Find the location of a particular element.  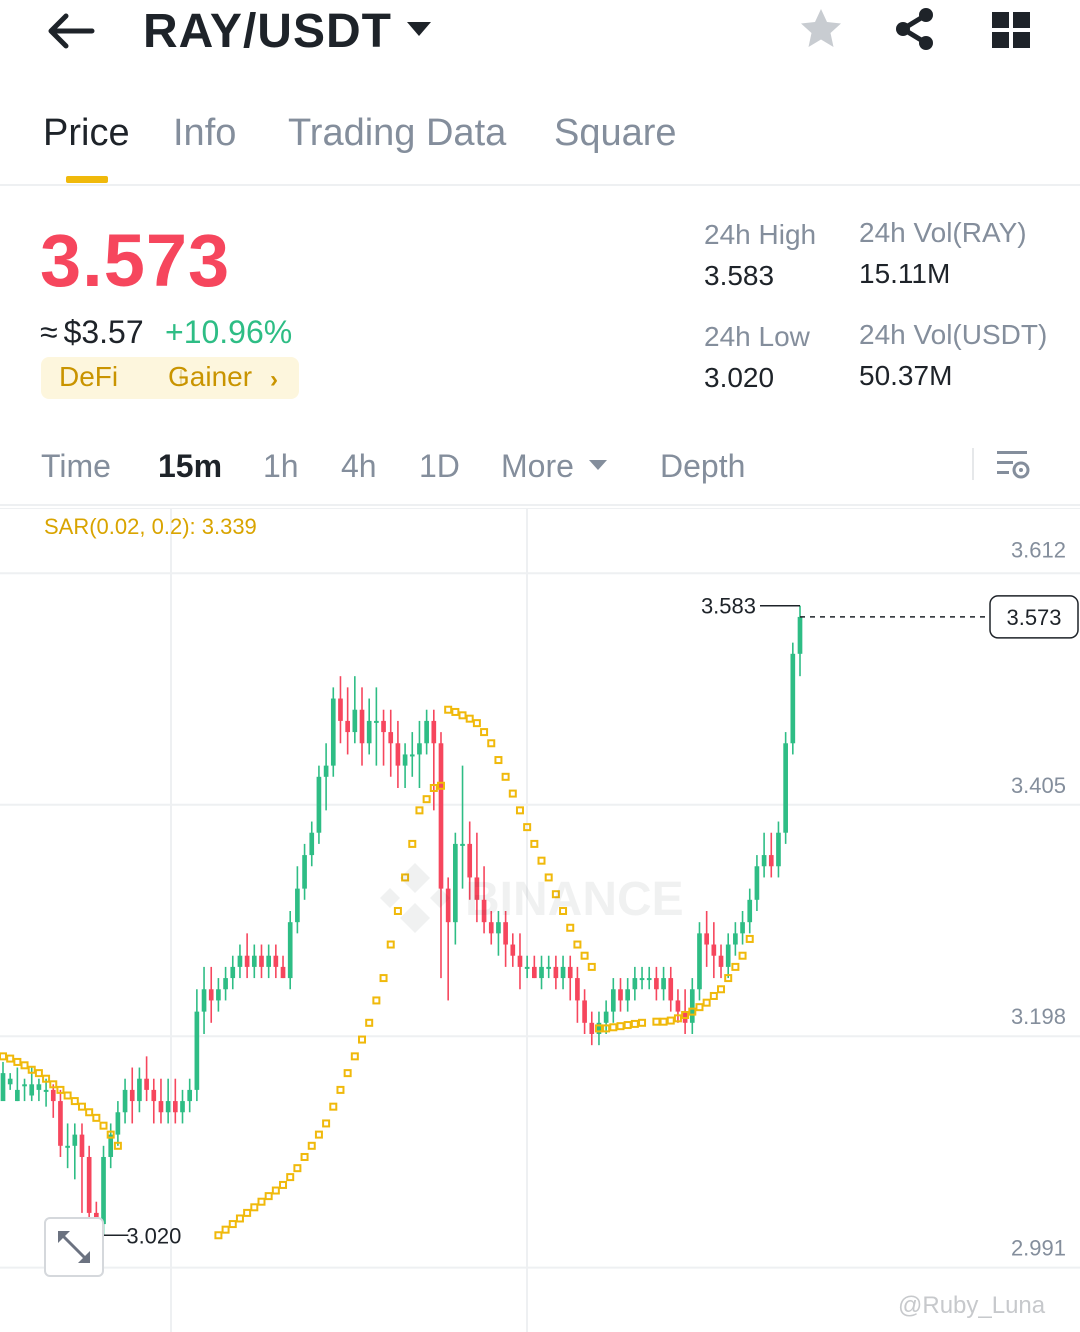

arrow-left-icon is located at coordinates (70, 31).